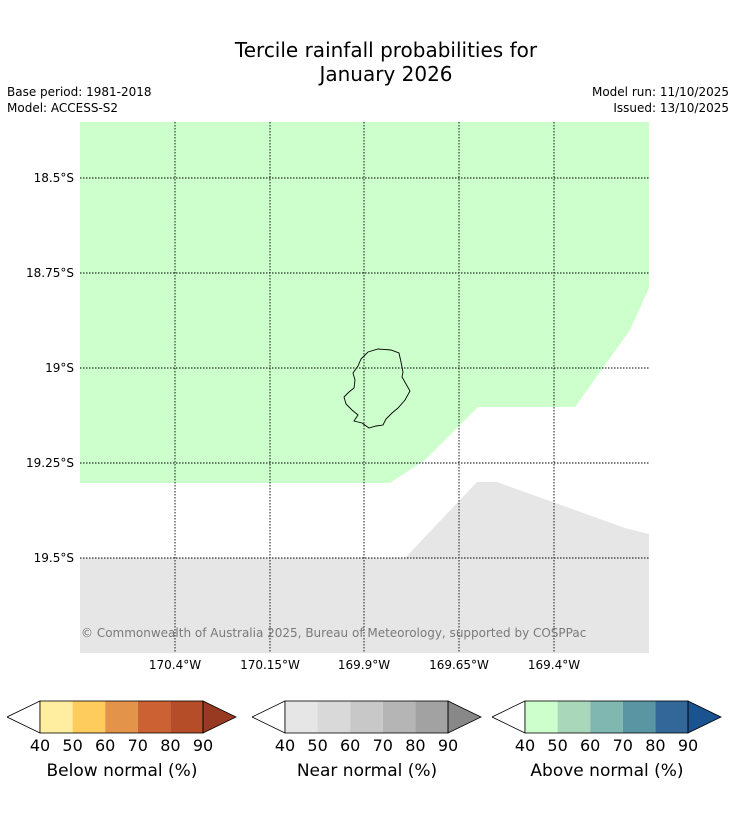  Describe the element at coordinates (590, 745) in the screenshot. I see `above-colorbar-tick-60: 60` at that location.